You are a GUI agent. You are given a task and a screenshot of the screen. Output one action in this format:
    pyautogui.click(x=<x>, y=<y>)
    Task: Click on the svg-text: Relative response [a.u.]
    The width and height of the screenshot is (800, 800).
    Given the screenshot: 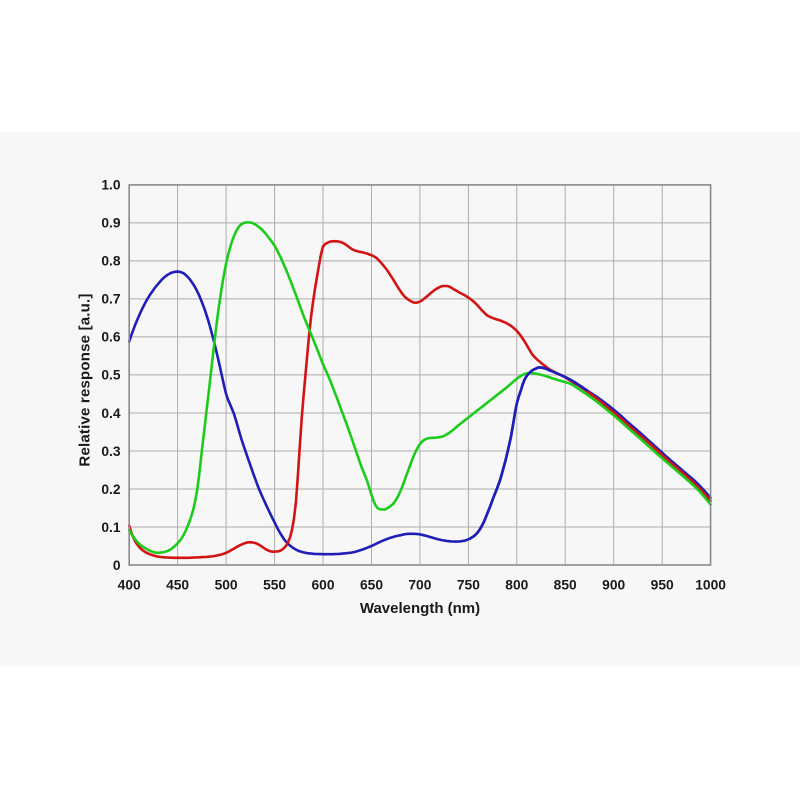 What is the action you would take?
    pyautogui.click(x=85, y=379)
    